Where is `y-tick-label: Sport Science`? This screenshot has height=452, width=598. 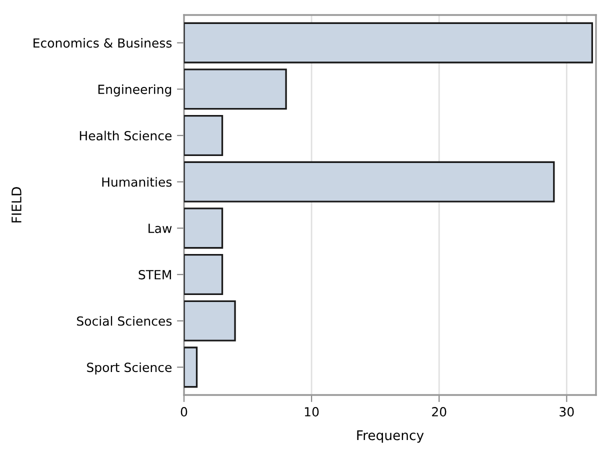
y-tick-label: Sport Science is located at coordinates (129, 368).